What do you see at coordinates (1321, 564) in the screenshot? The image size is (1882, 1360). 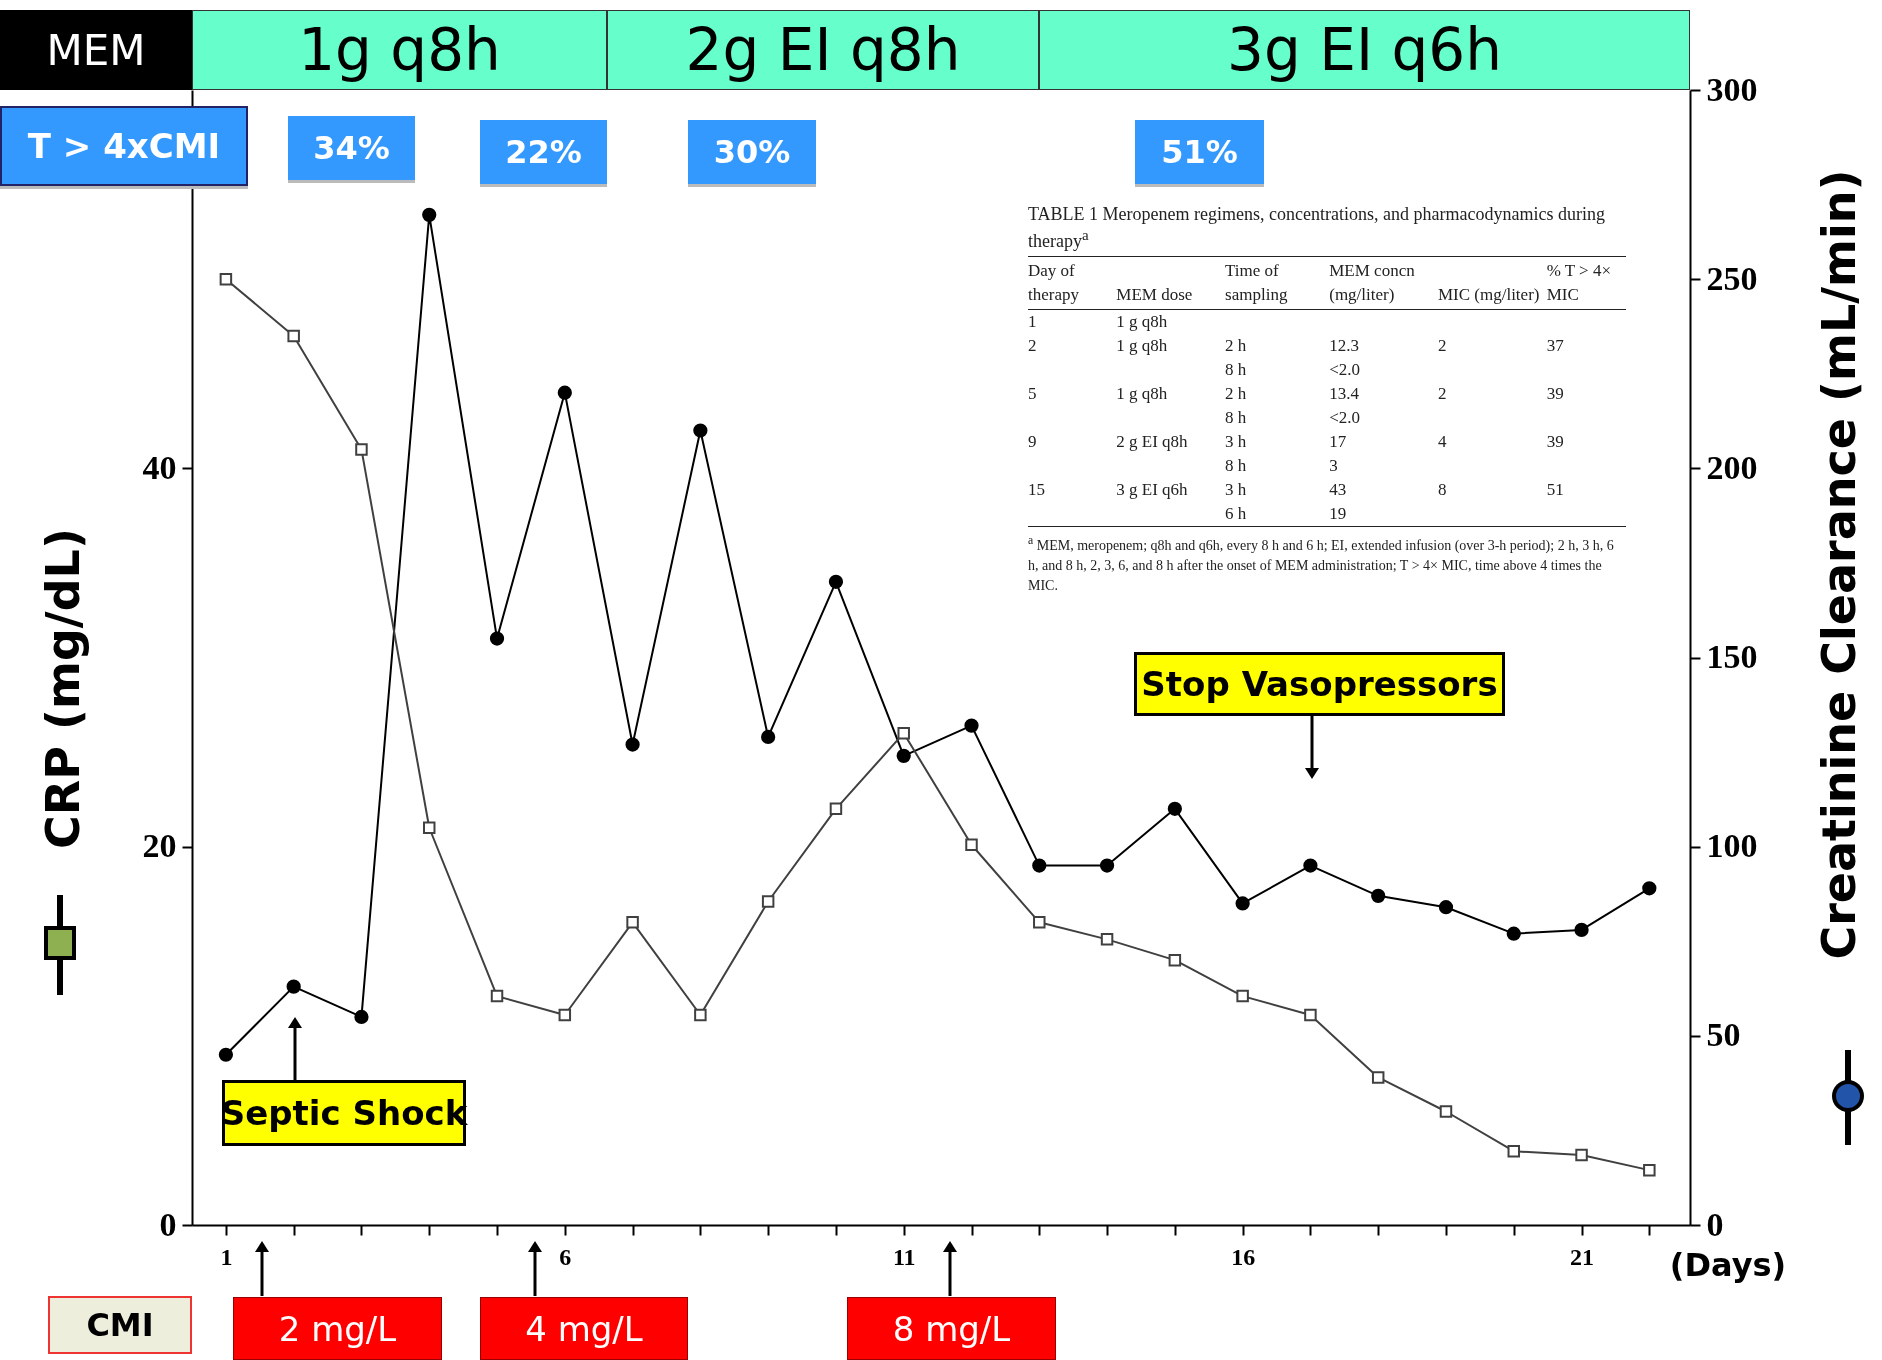 I see `annotation: $^{a}$ MEM, meropenem; q8h and q6h, every 8 h and 6 h; EI, extended infusion (over 3-h period); 2 h, 3 h, 6 h, and 8 h, 2, 3, 6, and 8 h after the onset of MEM administration; T > 4× MIC, time above 4 times the MIC.` at bounding box center [1321, 564].